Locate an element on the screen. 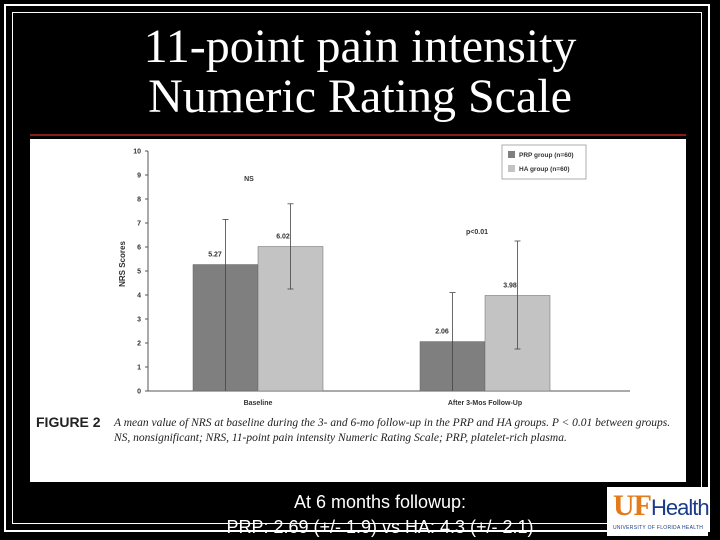 The width and height of the screenshot is (720, 540). y-tick-label: 1 is located at coordinates (139, 368).